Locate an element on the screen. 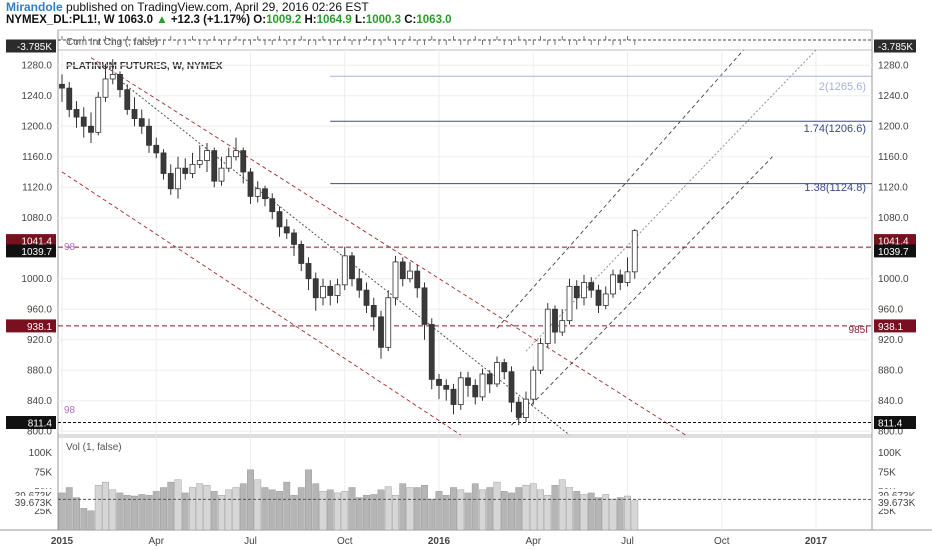 The height and width of the screenshot is (550, 932). label-98-lower: 98 is located at coordinates (70, 410).